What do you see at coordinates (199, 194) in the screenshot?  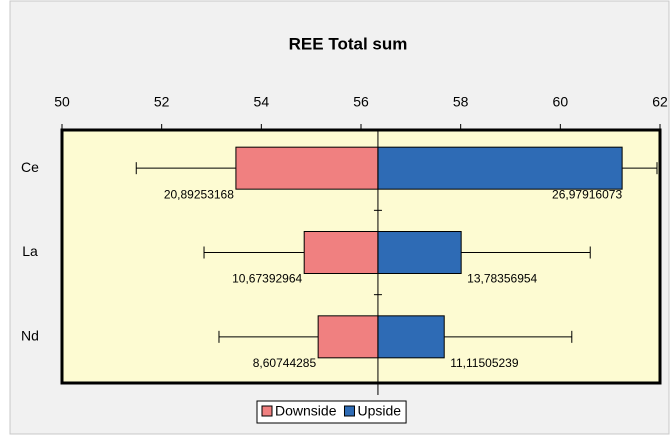 I see `data-label: 20,89253168` at bounding box center [199, 194].